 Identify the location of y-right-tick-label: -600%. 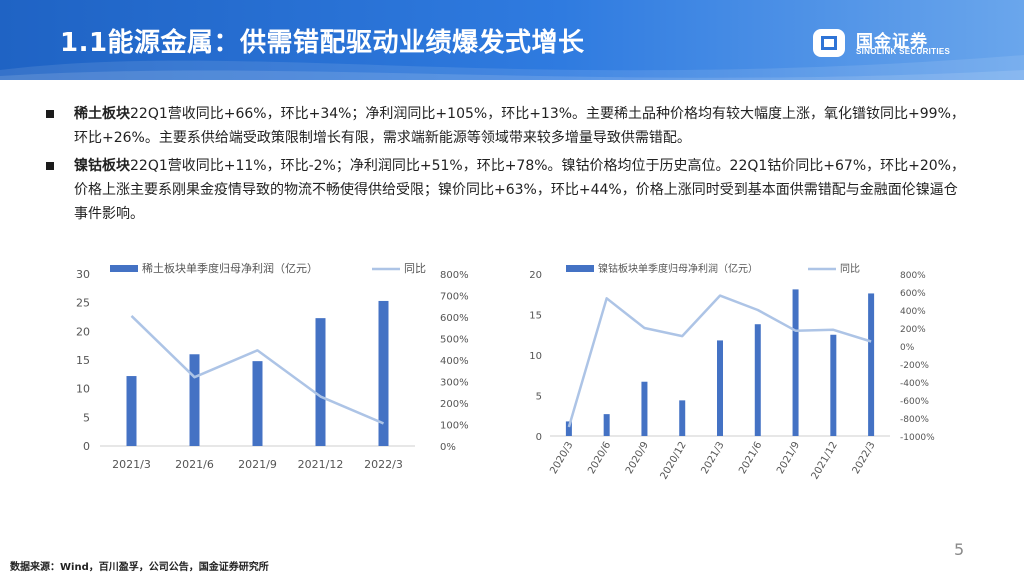
(914, 402).